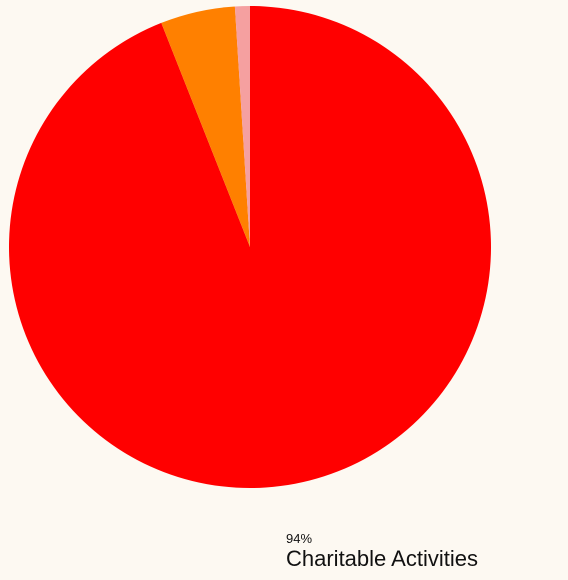 Image resolution: width=568 pixels, height=580 pixels. What do you see at coordinates (382, 558) in the screenshot?
I see `legend-label: Charitable Activities` at bounding box center [382, 558].